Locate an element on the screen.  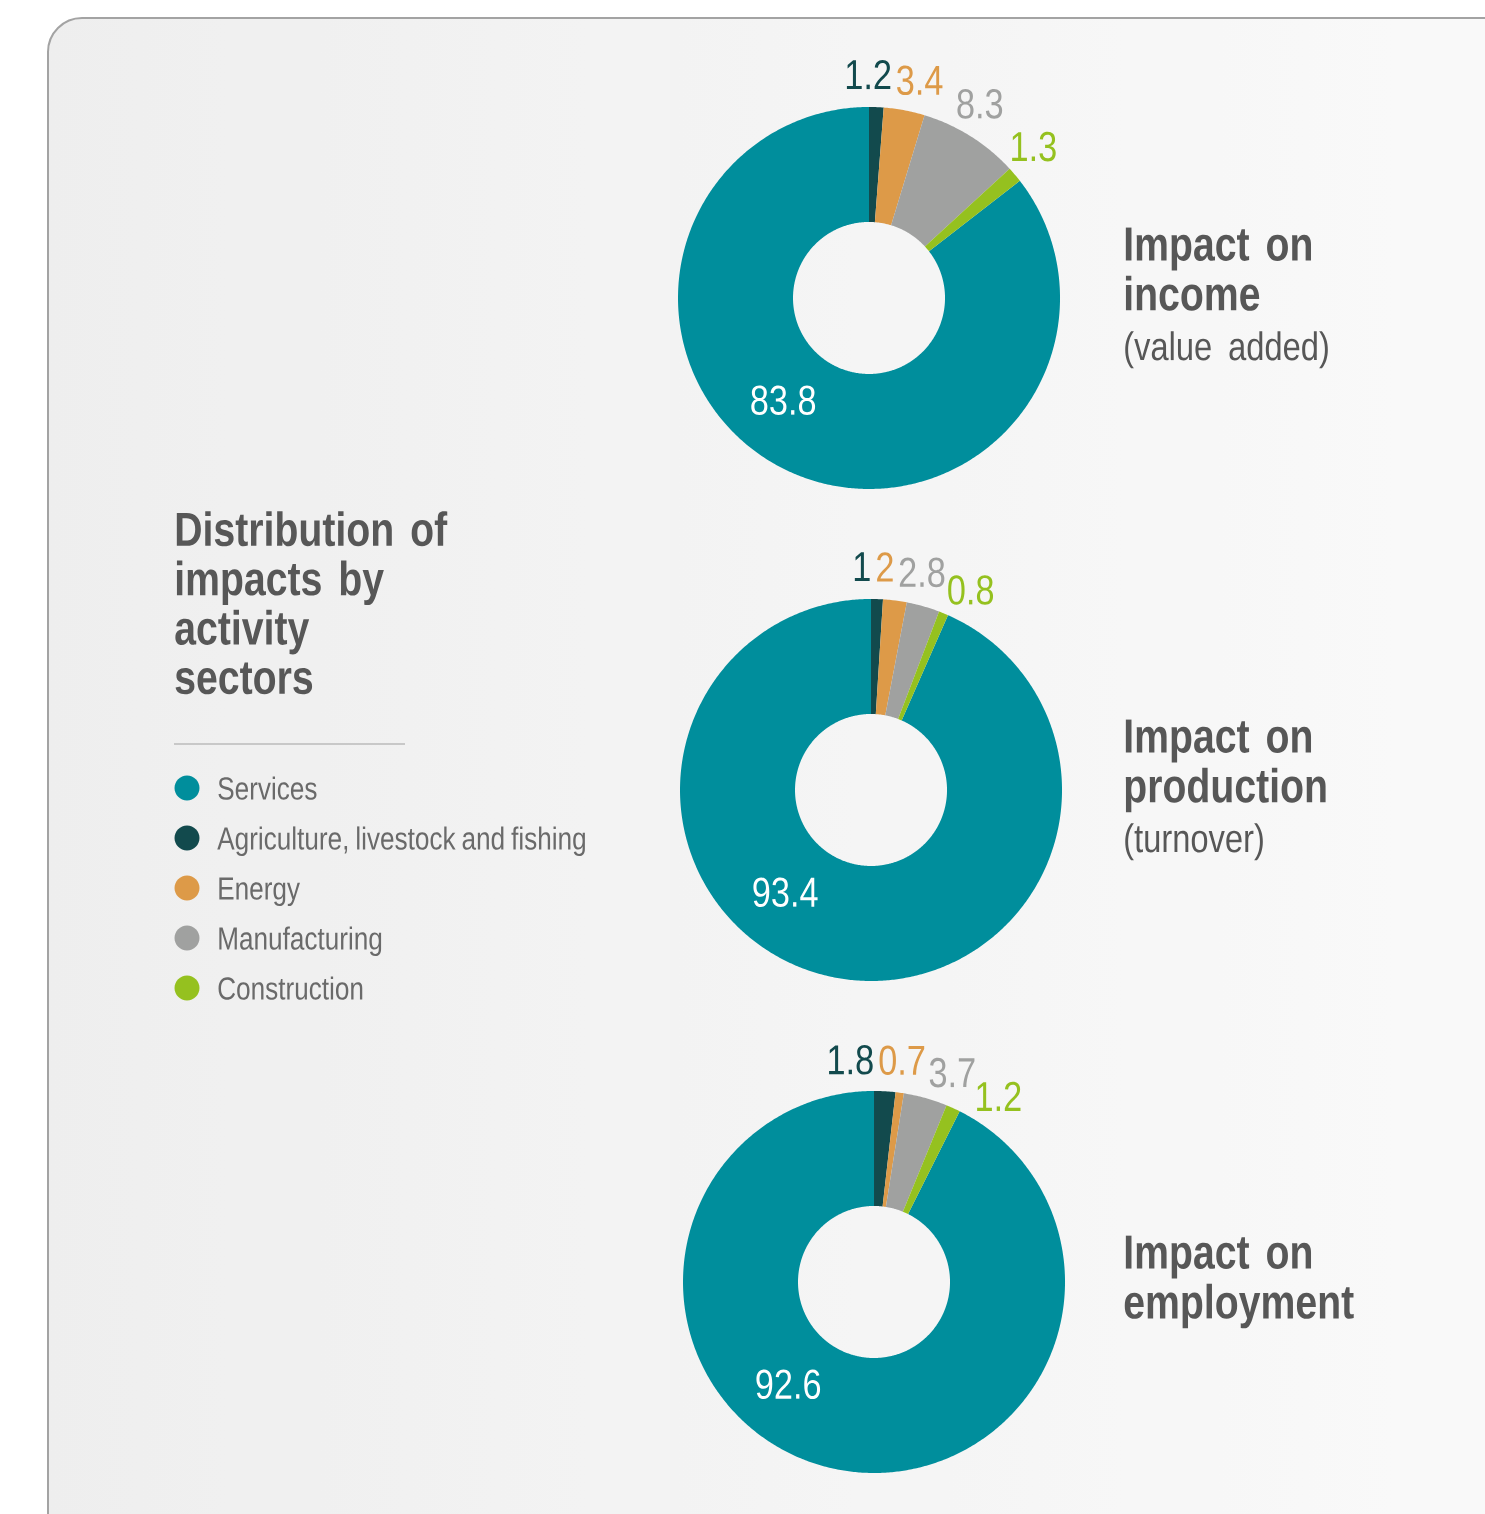
data-label: 0.8 is located at coordinates (971, 590).